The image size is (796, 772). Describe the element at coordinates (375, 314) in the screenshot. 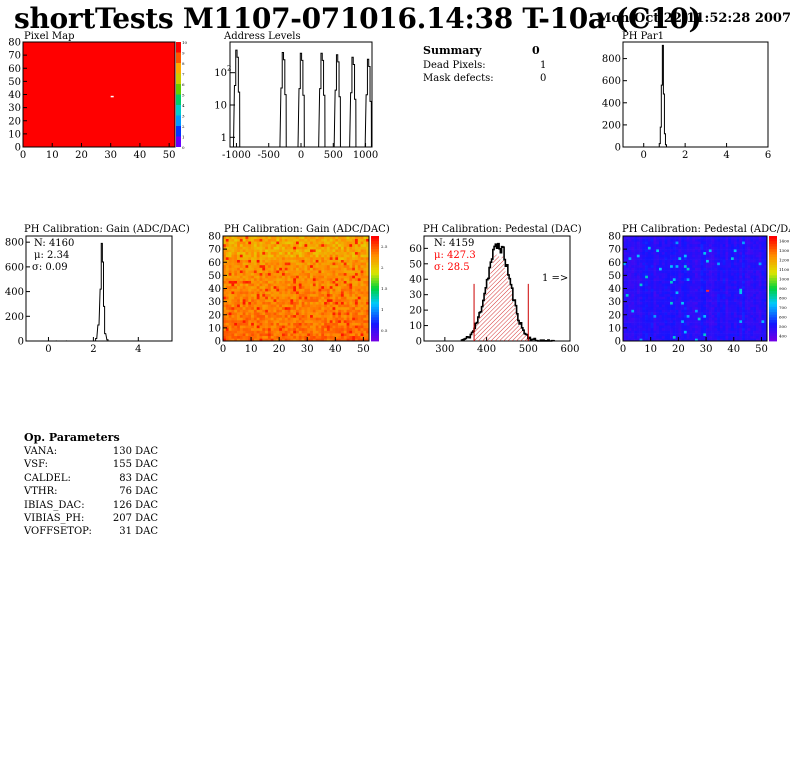

I see `gain-map-palette-cell` at that location.